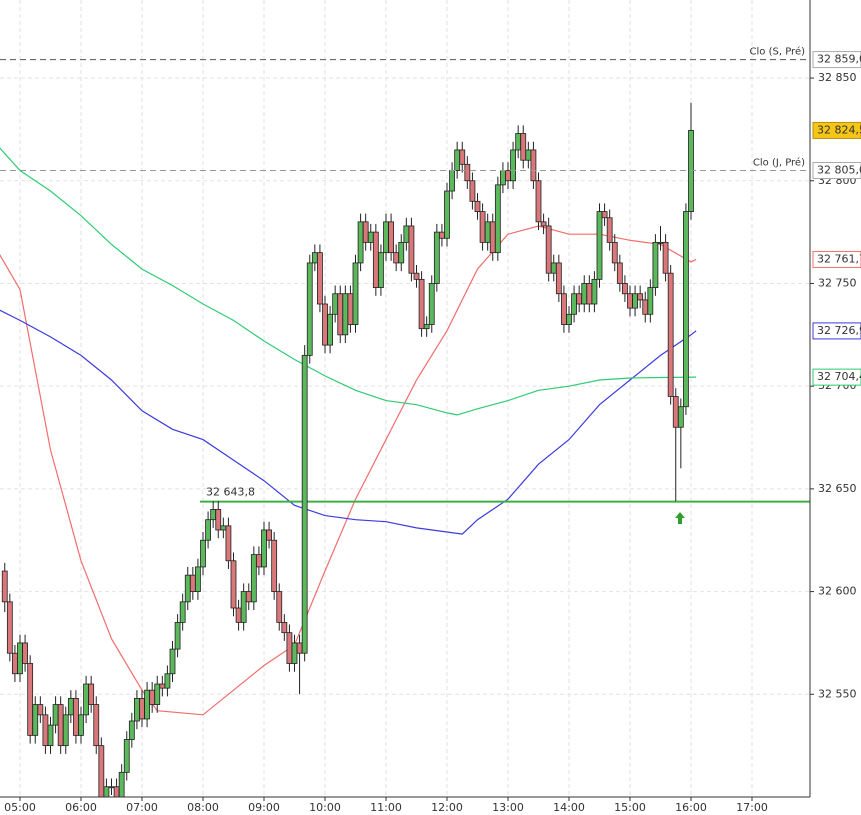 This screenshot has width=861, height=815. Describe the element at coordinates (508, 807) in the screenshot. I see `x-tick-label: 13:00` at that location.